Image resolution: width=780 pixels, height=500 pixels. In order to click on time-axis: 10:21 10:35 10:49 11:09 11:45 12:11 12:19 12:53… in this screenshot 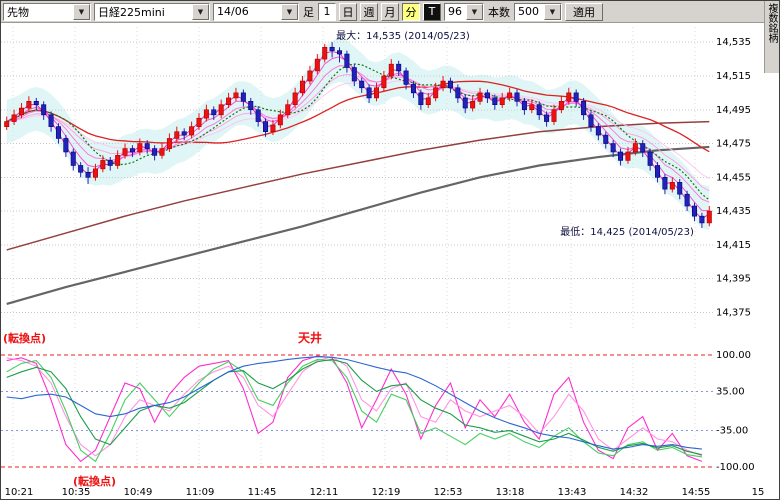, I will do `click(390, 493)`.